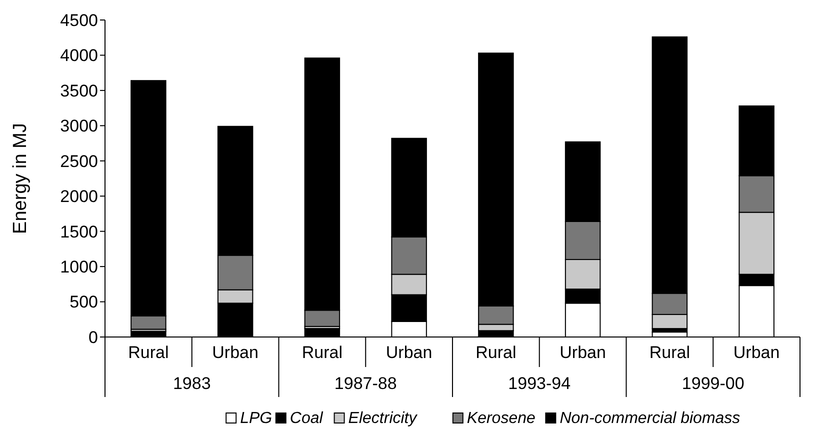 The width and height of the screenshot is (821, 440). I want to click on legend-label: Electricity, so click(383, 418).